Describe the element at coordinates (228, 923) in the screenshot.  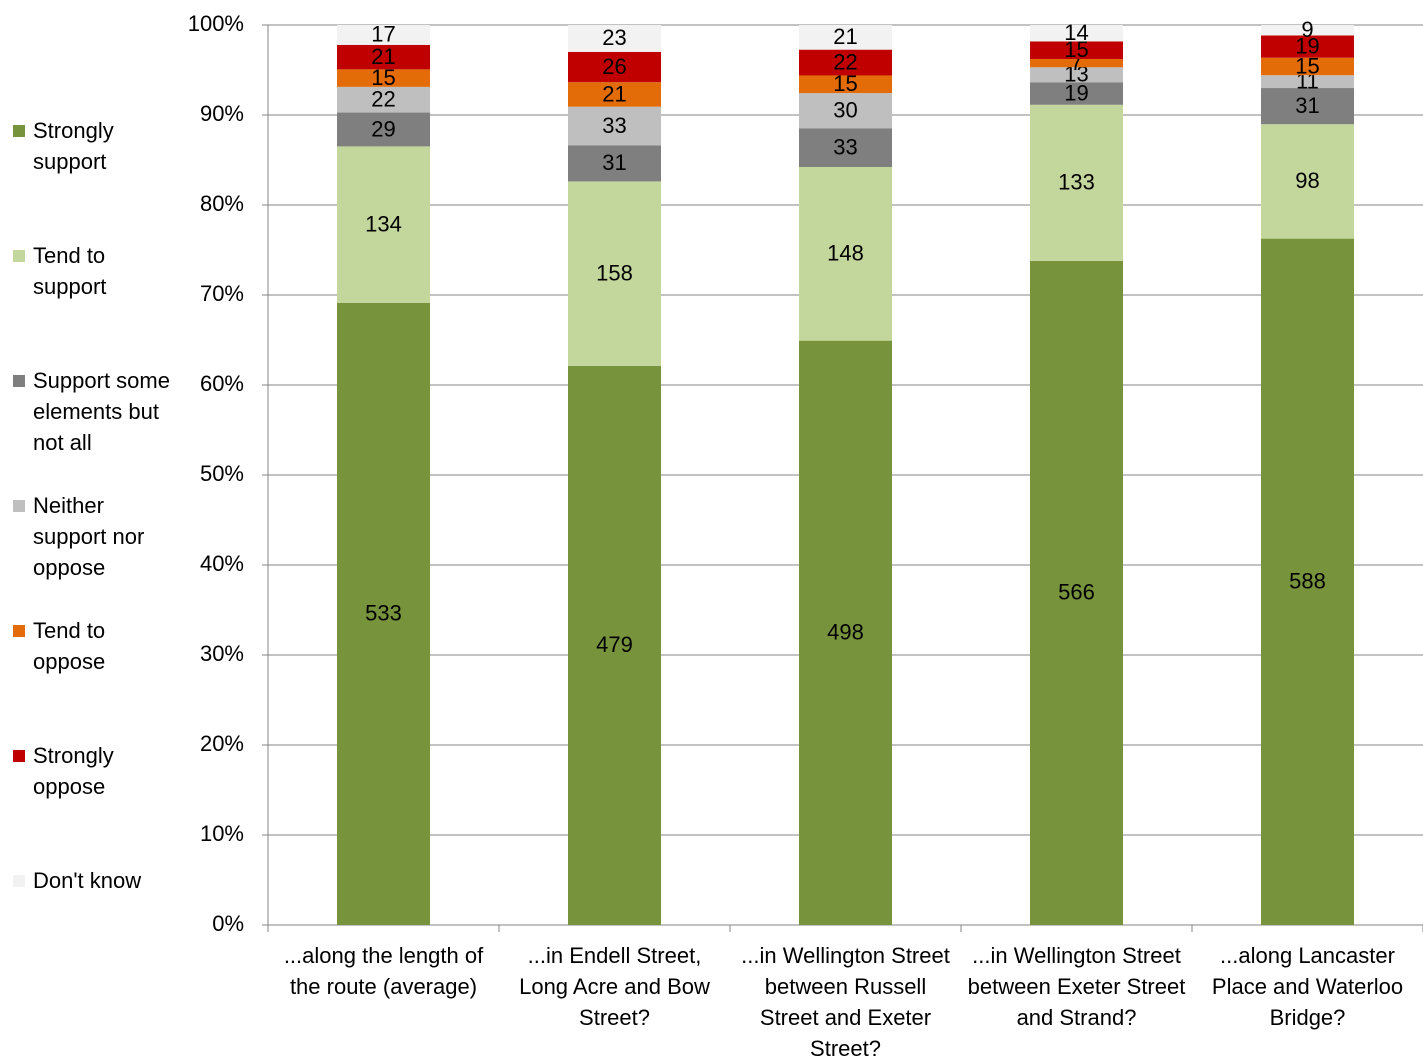
I see `y-tick-label: 0%` at that location.